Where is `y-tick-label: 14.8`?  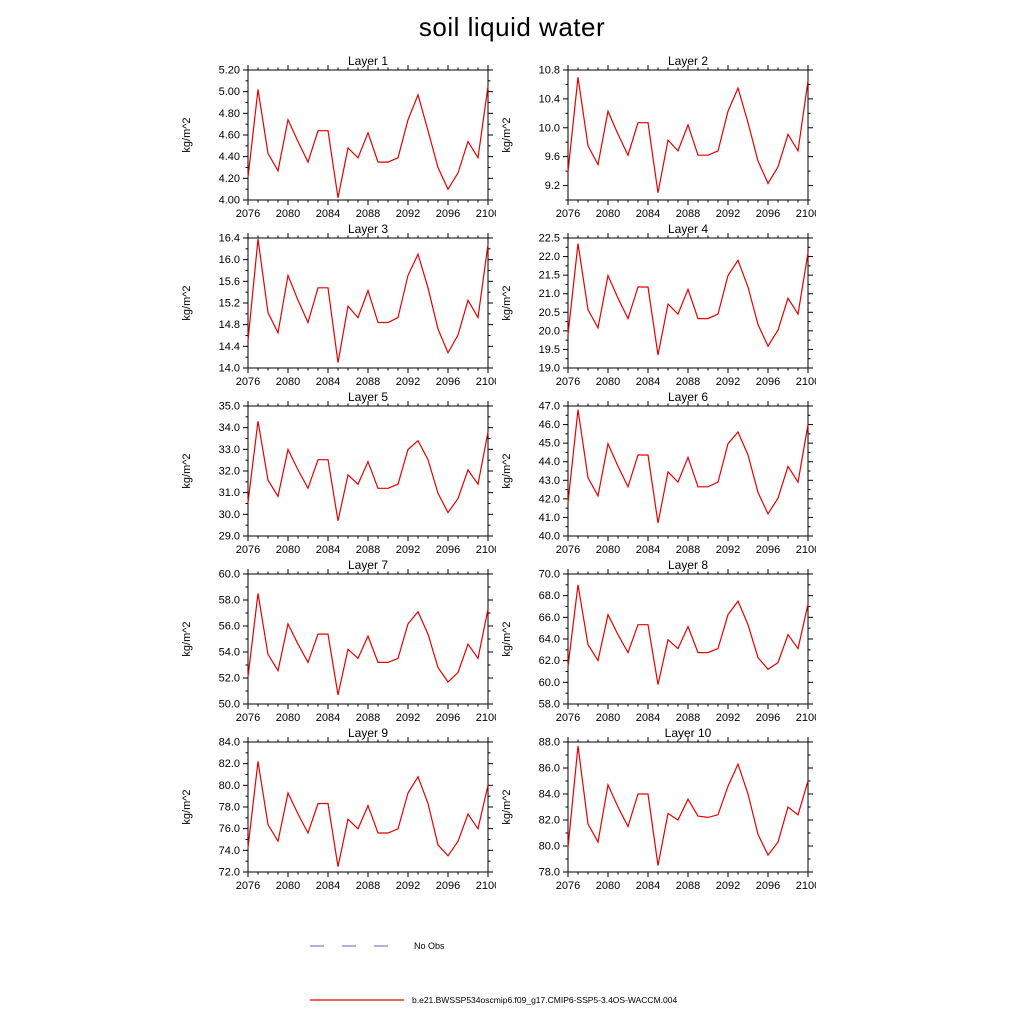 y-tick-label: 14.8 is located at coordinates (229, 325).